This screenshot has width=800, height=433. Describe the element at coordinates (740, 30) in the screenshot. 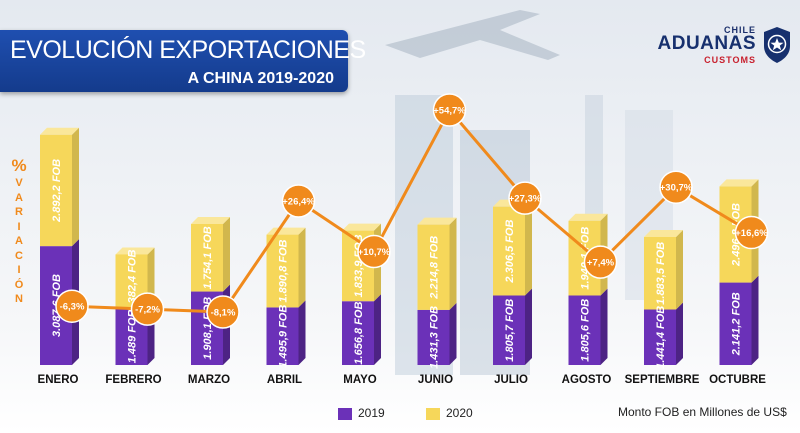

I see `logo-country: CHILE` at that location.